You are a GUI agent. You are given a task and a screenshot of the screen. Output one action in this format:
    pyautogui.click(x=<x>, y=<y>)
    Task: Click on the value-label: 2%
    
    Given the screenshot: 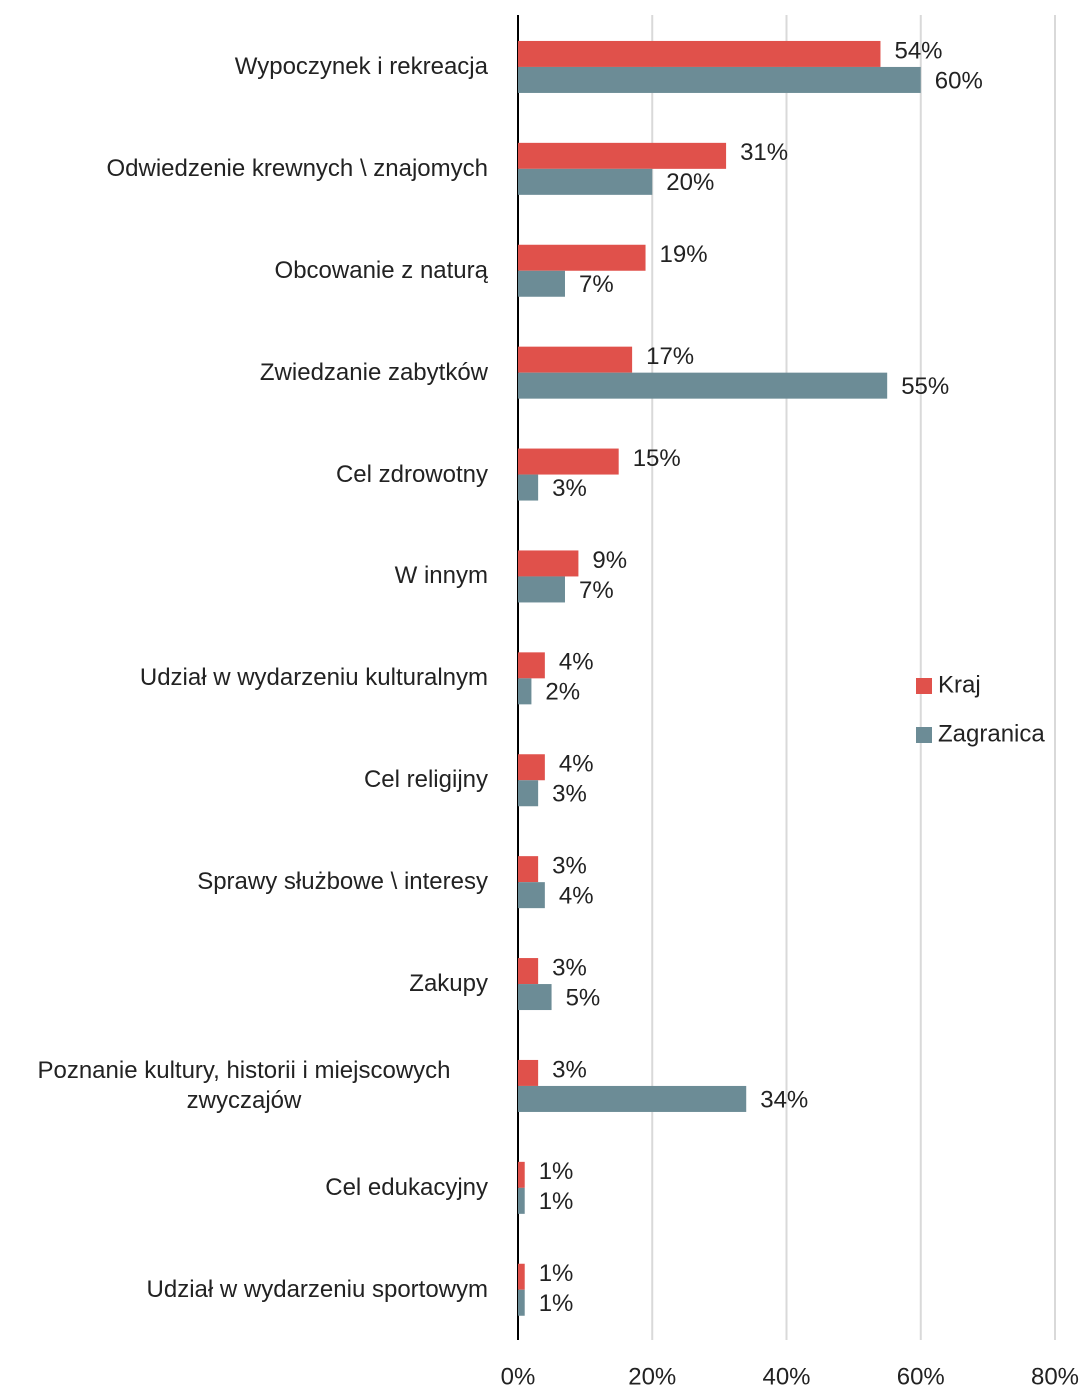 What is the action you would take?
    pyautogui.click(x=562, y=692)
    